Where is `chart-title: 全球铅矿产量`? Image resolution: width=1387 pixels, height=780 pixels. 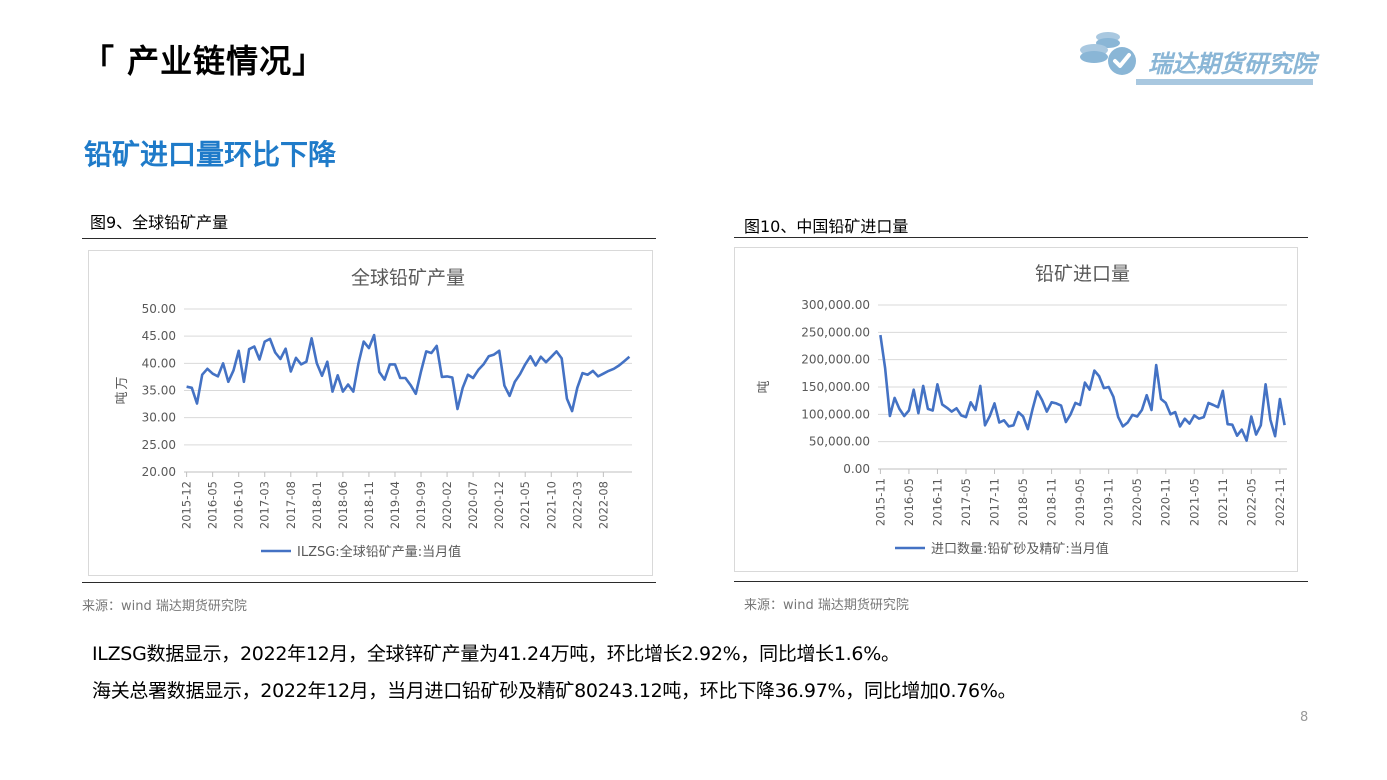 chart-title: 全球铅矿产量 is located at coordinates (408, 278).